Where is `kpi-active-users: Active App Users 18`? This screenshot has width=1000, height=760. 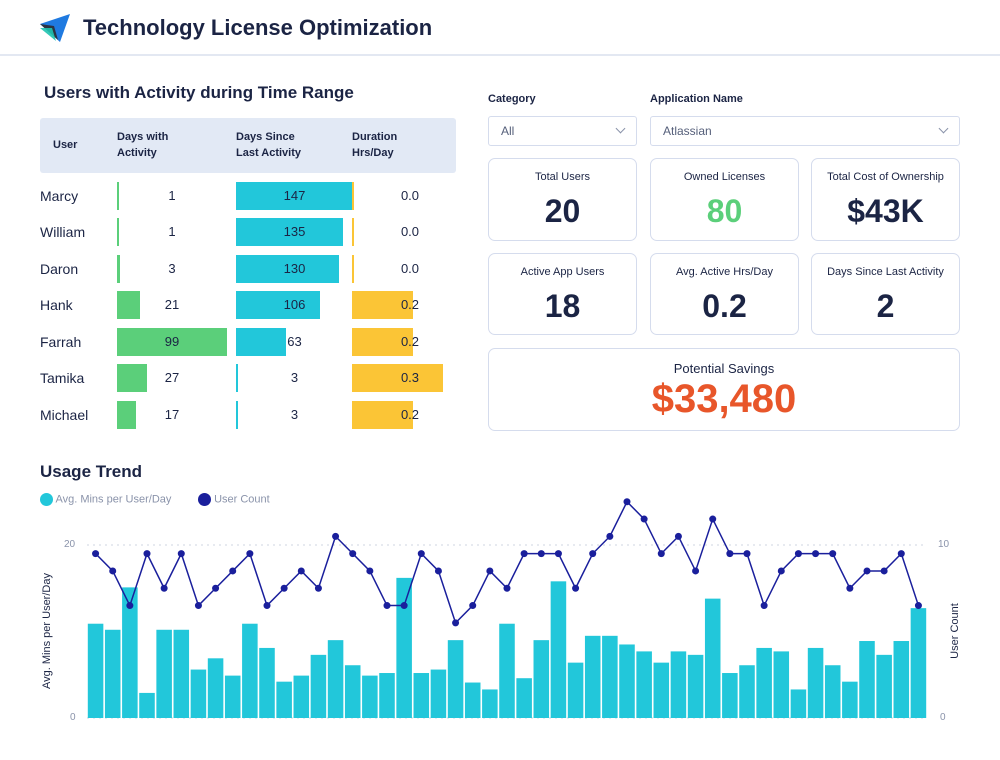 kpi-active-users: Active App Users 18 is located at coordinates (562, 294).